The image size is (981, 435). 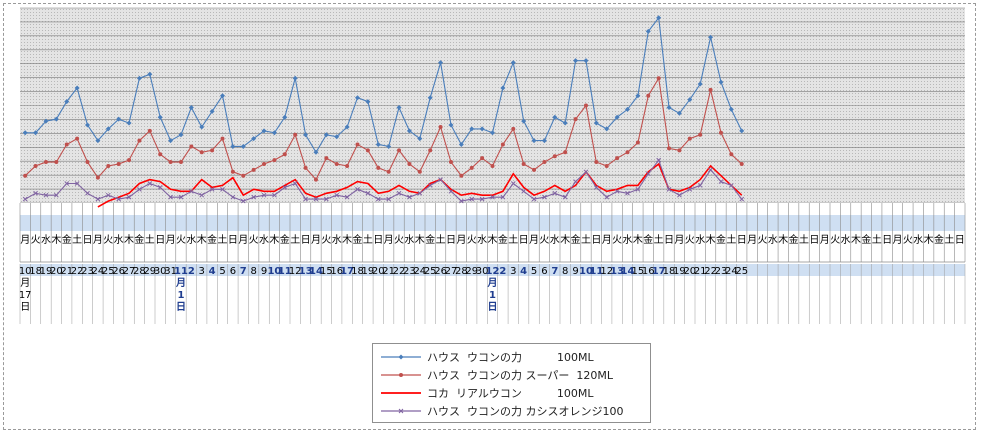 What do you see at coordinates (212, 239) in the screenshot?
I see `weekday-tick-label: 金` at bounding box center [212, 239].